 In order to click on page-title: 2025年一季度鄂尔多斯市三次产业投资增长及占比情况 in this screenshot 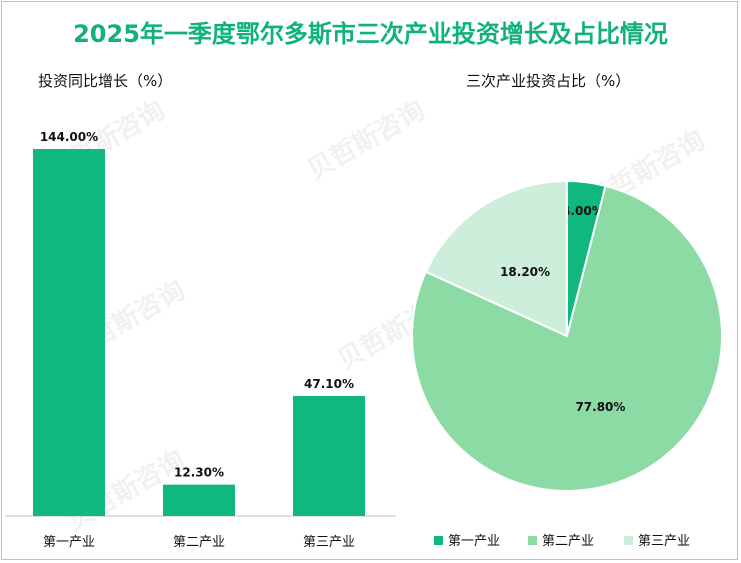, I will do `click(370, 34)`.